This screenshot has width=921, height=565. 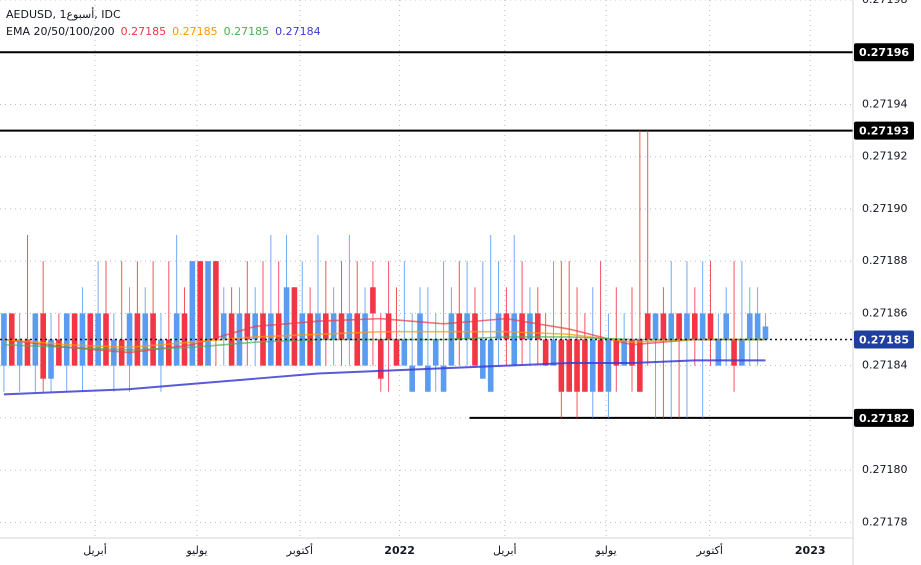 What do you see at coordinates (63, 14) in the screenshot?
I see `symbol: AEDUSD, 1أسبوع, IDC` at bounding box center [63, 14].